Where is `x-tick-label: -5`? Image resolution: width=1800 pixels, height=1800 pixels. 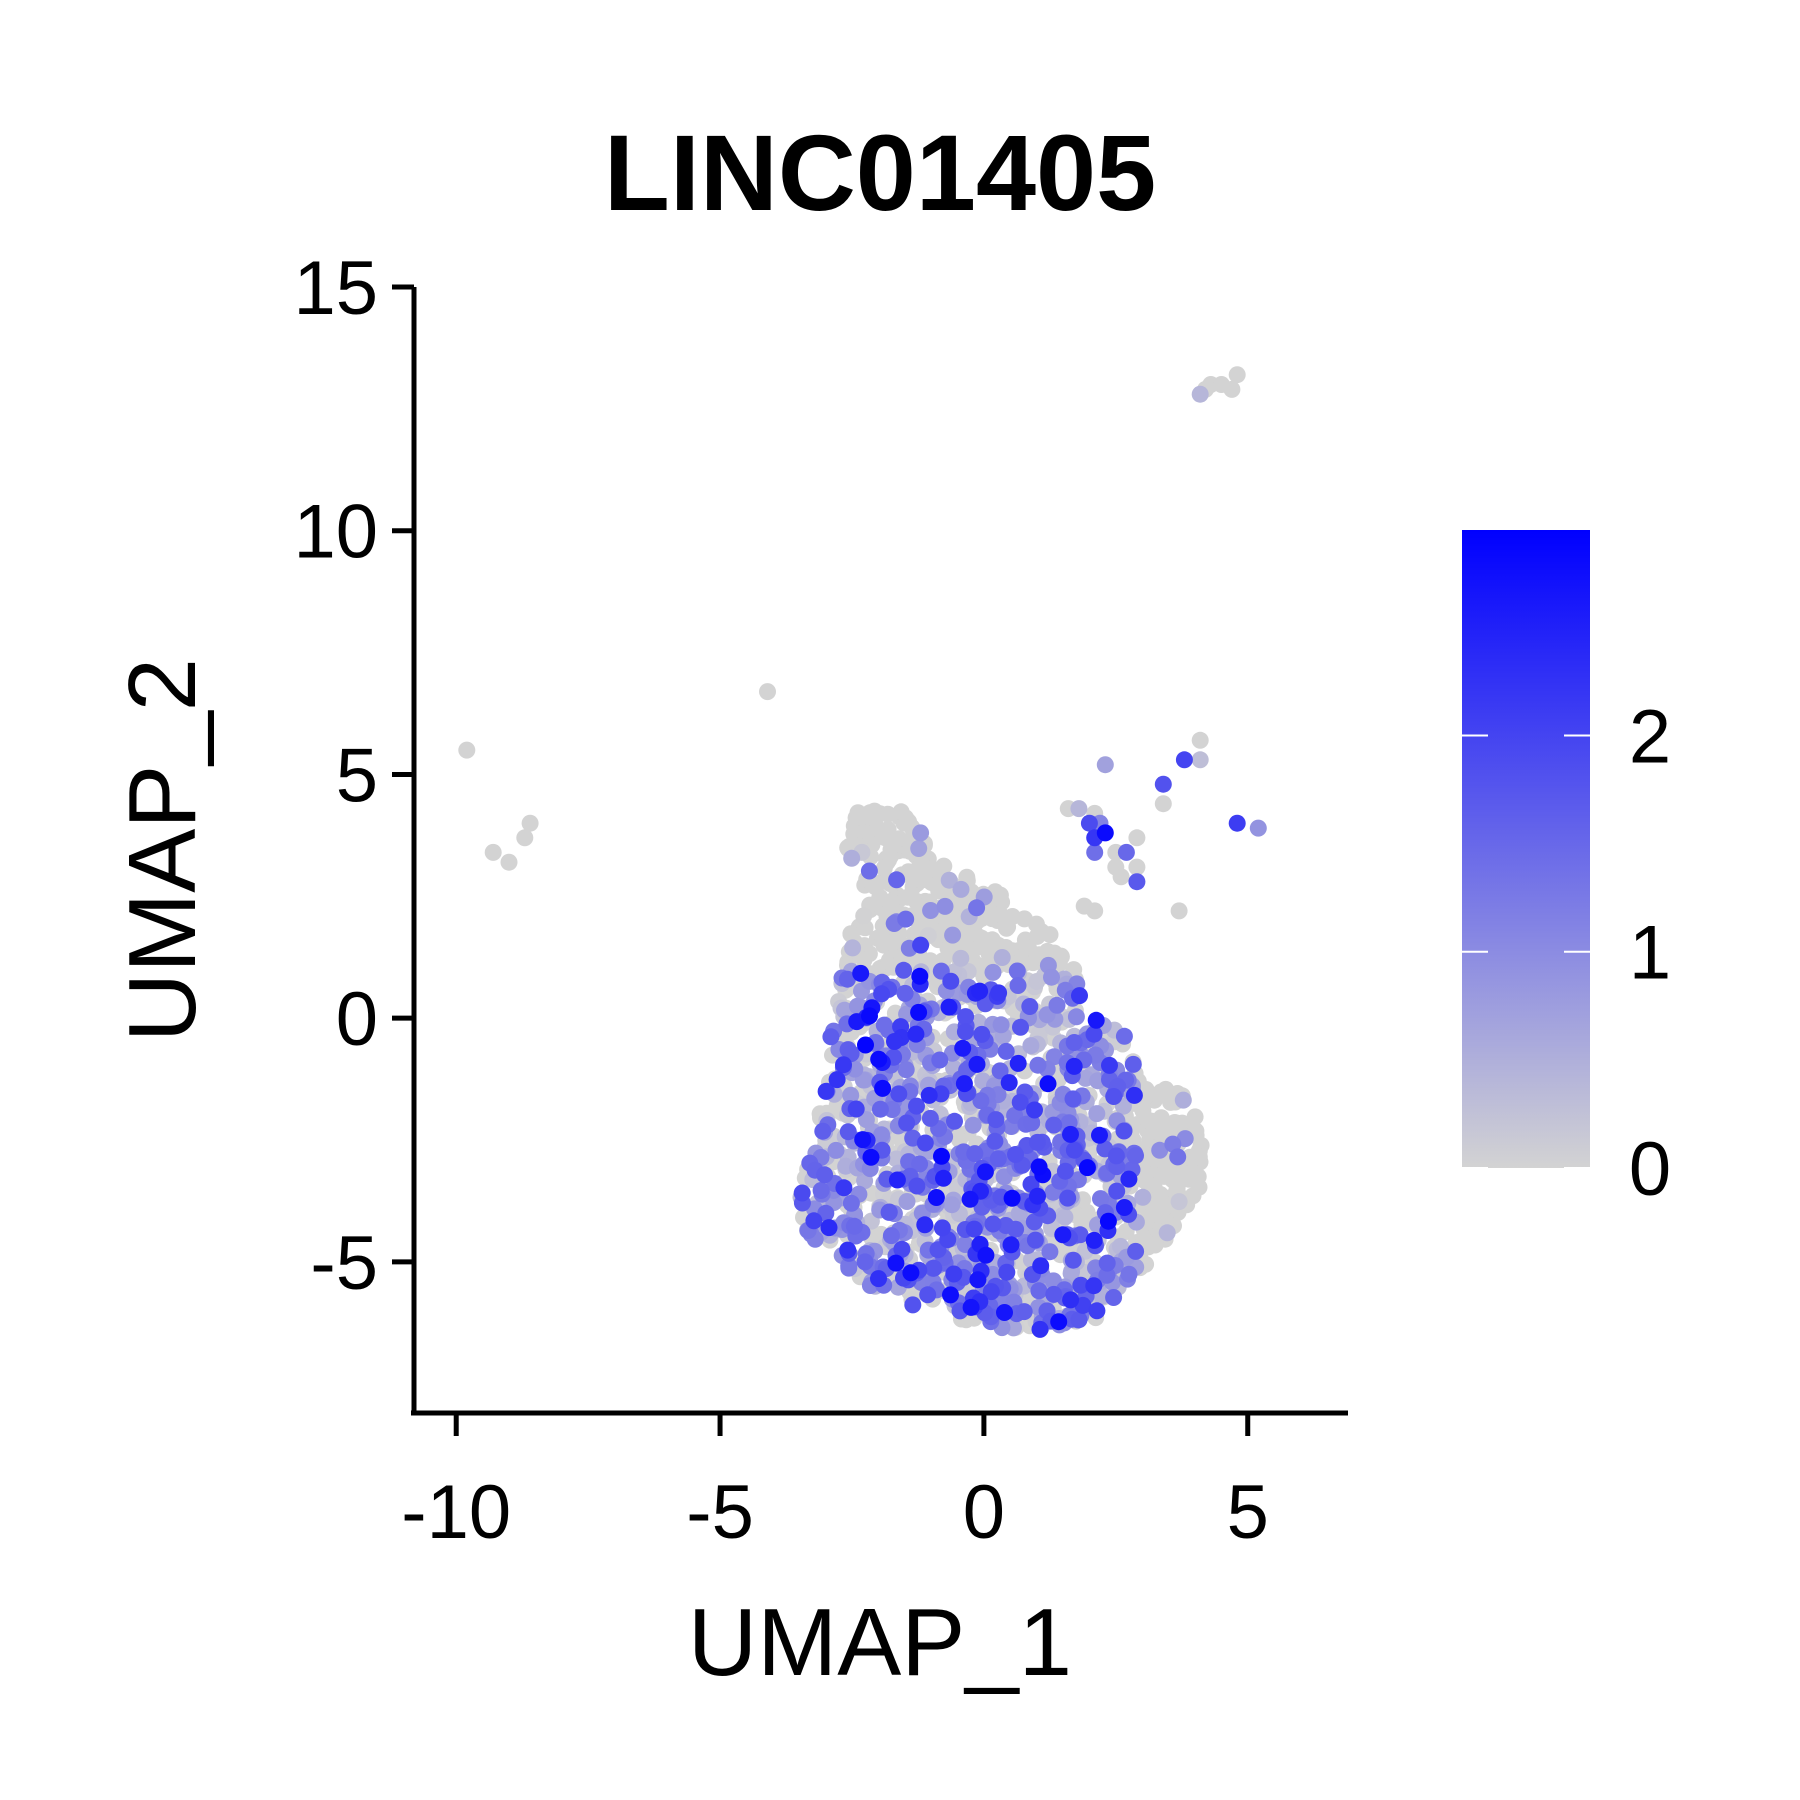
x-tick-label: -5 is located at coordinates (720, 1512).